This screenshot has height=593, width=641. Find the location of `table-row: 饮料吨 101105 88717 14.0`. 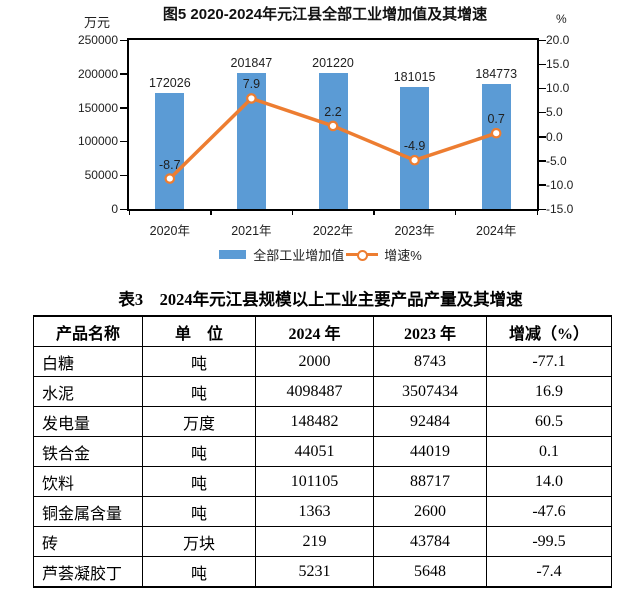

table-row: 饮料吨 101105 88717 14.0 is located at coordinates (322, 481).